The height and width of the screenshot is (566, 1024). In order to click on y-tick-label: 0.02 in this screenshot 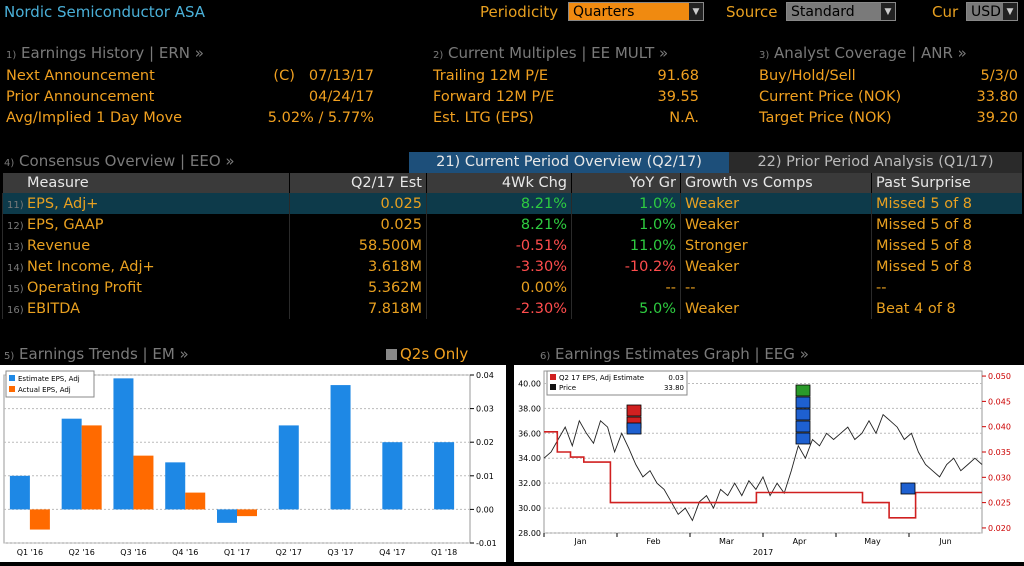, I will do `click(485, 442)`.